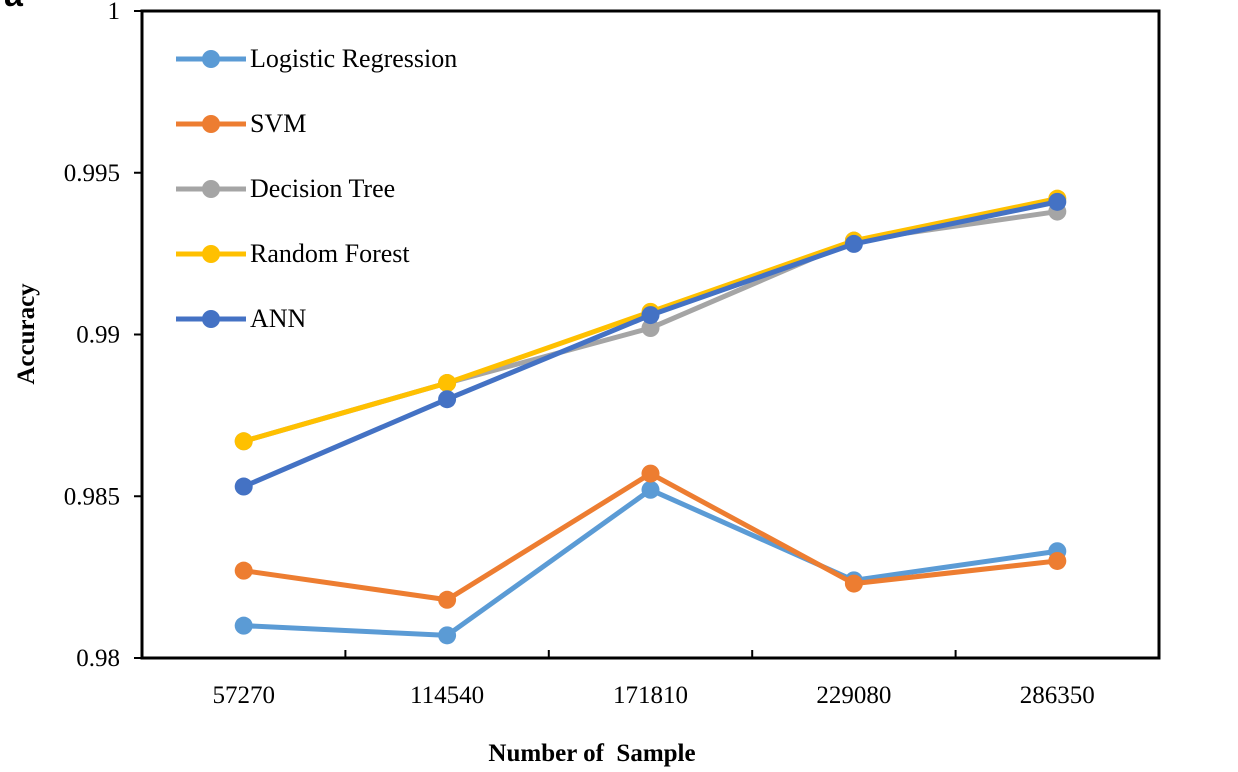  Describe the element at coordinates (278, 318) in the screenshot. I see `legend-label: ANN` at that location.